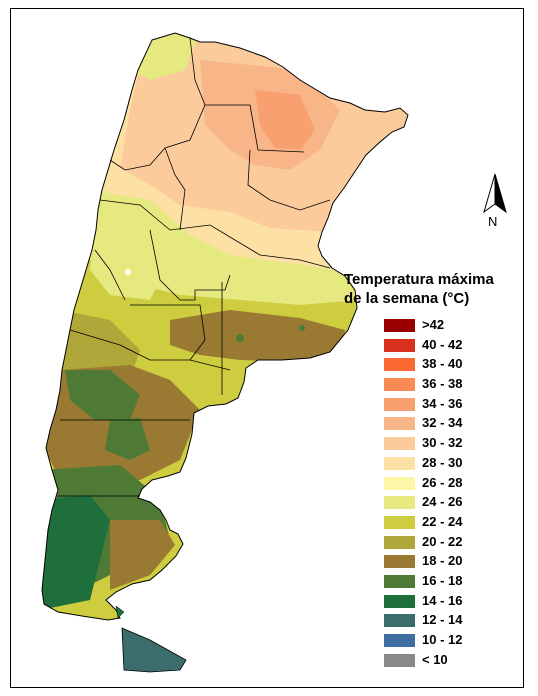 The image size is (538, 696). Describe the element at coordinates (442, 521) in the screenshot. I see `legend-label: 22 - 24` at that location.